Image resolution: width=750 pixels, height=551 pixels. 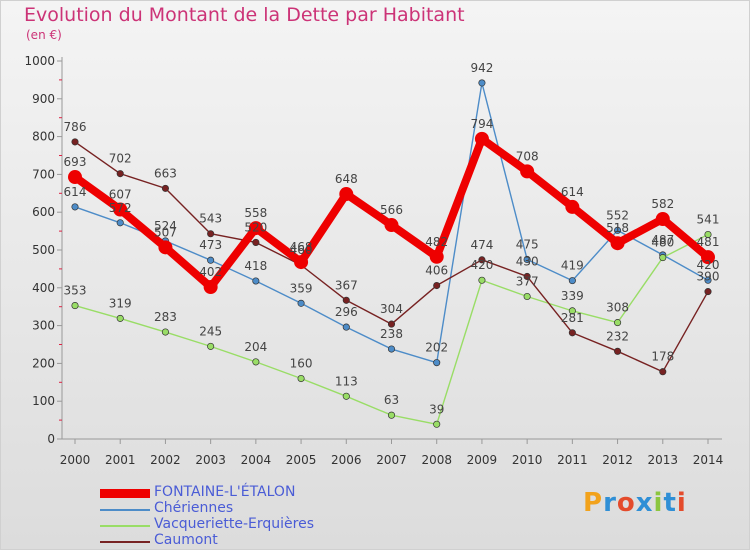 What do you see at coordinates (165, 232) in the screenshot?
I see `data-label: 507` at bounding box center [165, 232].